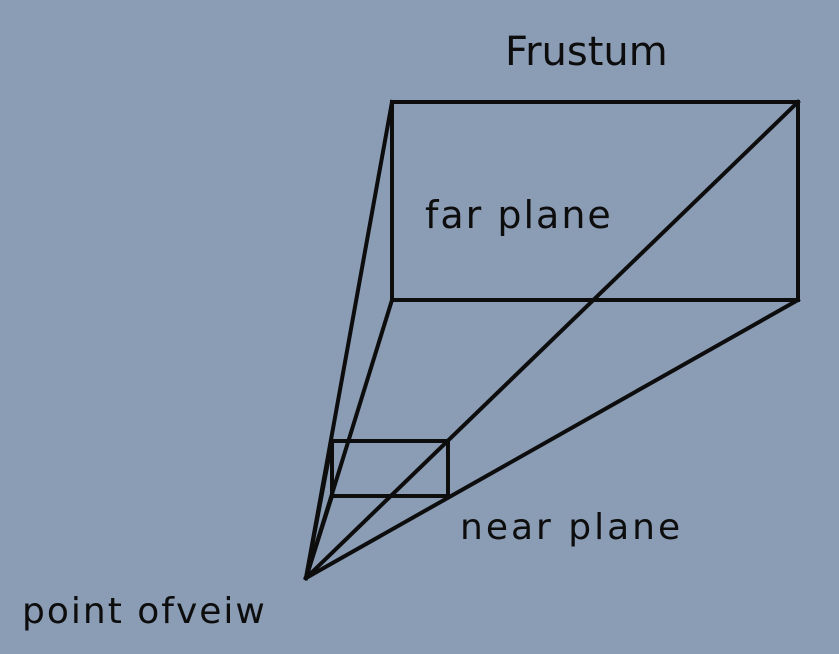  I want to click on point-of-view-label: point ofveiw, so click(144, 611).